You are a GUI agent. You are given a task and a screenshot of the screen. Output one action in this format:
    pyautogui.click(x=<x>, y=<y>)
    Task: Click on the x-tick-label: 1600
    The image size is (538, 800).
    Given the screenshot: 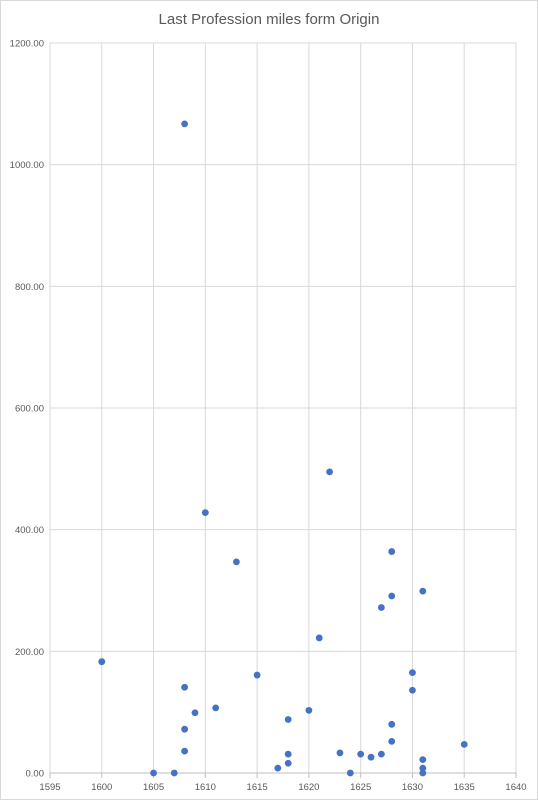 What is the action you would take?
    pyautogui.click(x=101, y=787)
    